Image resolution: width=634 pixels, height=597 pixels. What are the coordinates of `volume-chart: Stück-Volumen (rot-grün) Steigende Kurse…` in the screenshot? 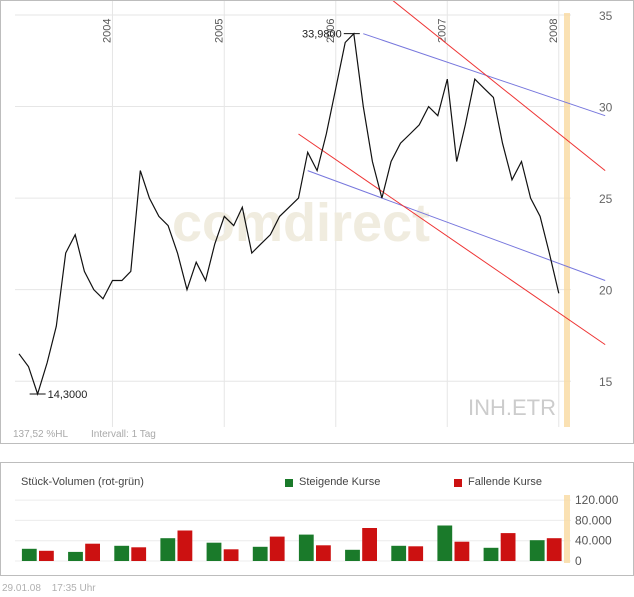 It's located at (317, 522).